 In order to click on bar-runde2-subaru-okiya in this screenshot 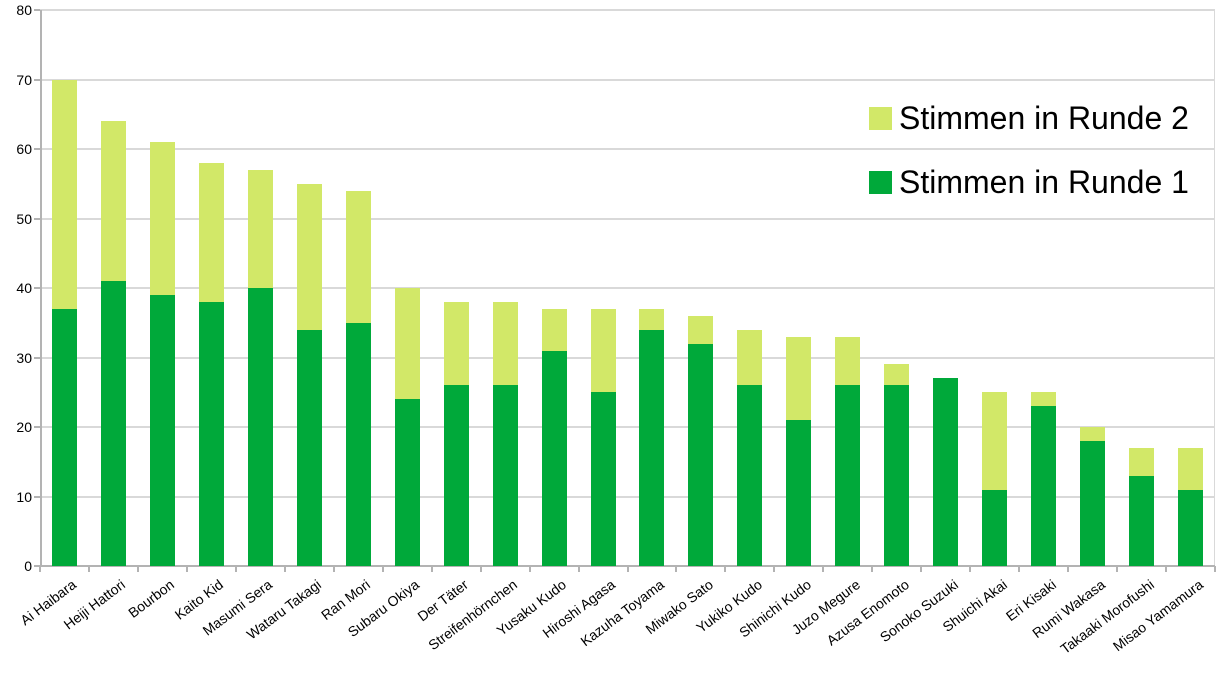, I will do `click(407, 344)`.